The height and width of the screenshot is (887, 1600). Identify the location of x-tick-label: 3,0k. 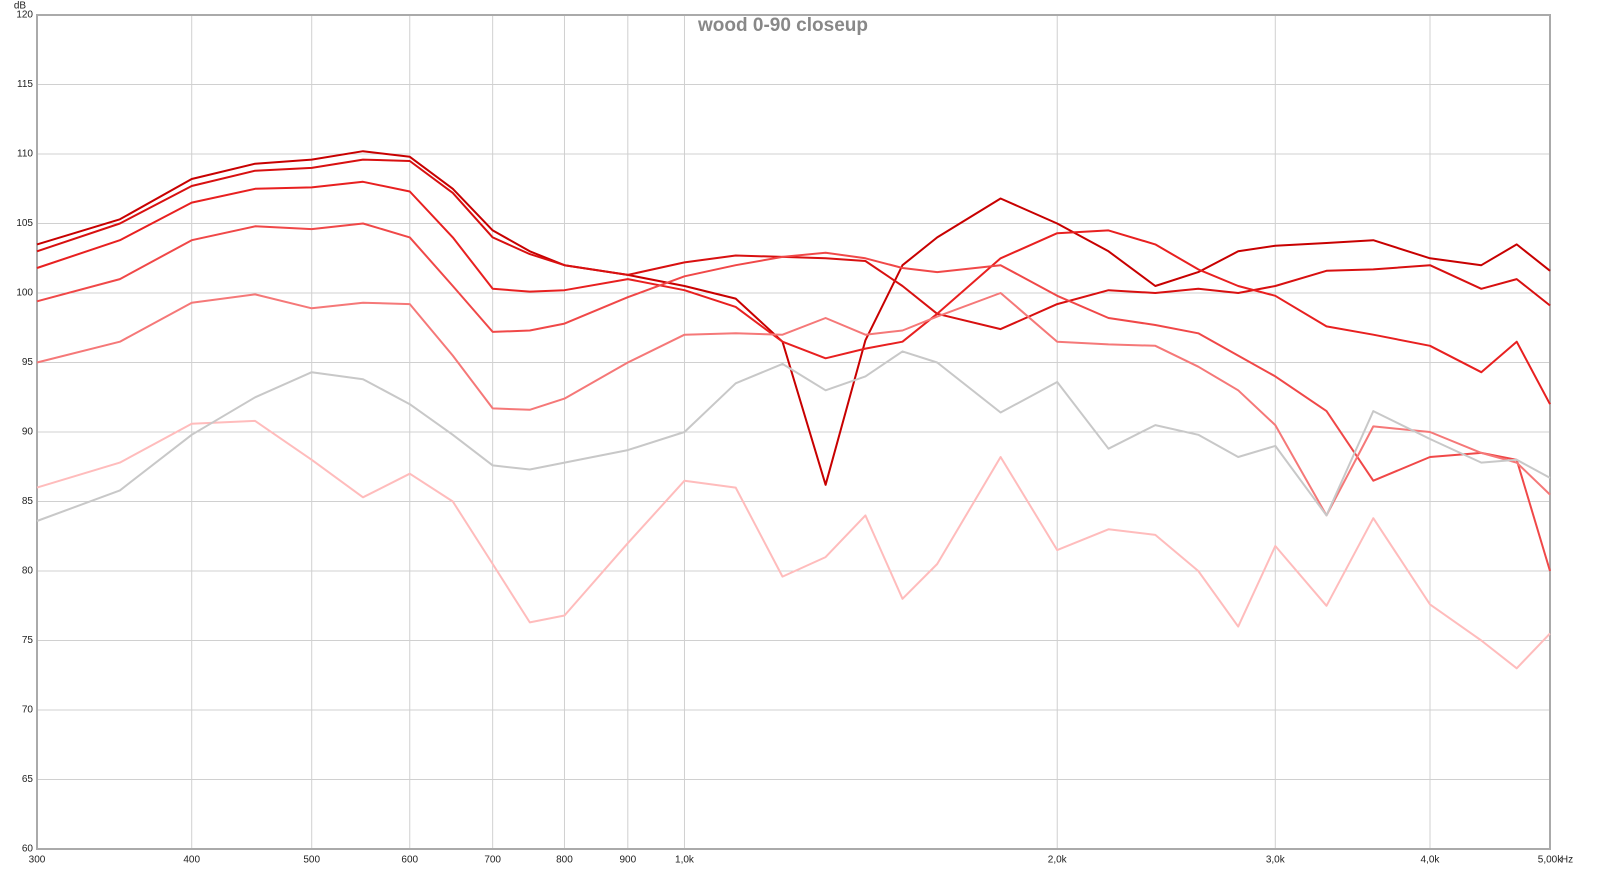
(1276, 860).